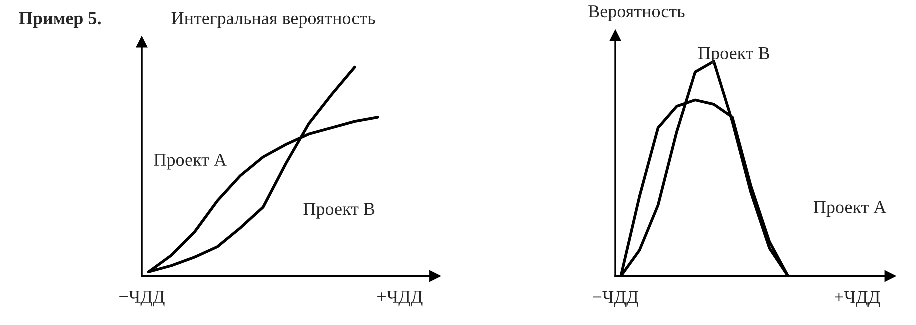 This screenshot has height=325, width=916. Describe the element at coordinates (636, 14) in the screenshot. I see `y-axis-title: Вероятность` at that location.